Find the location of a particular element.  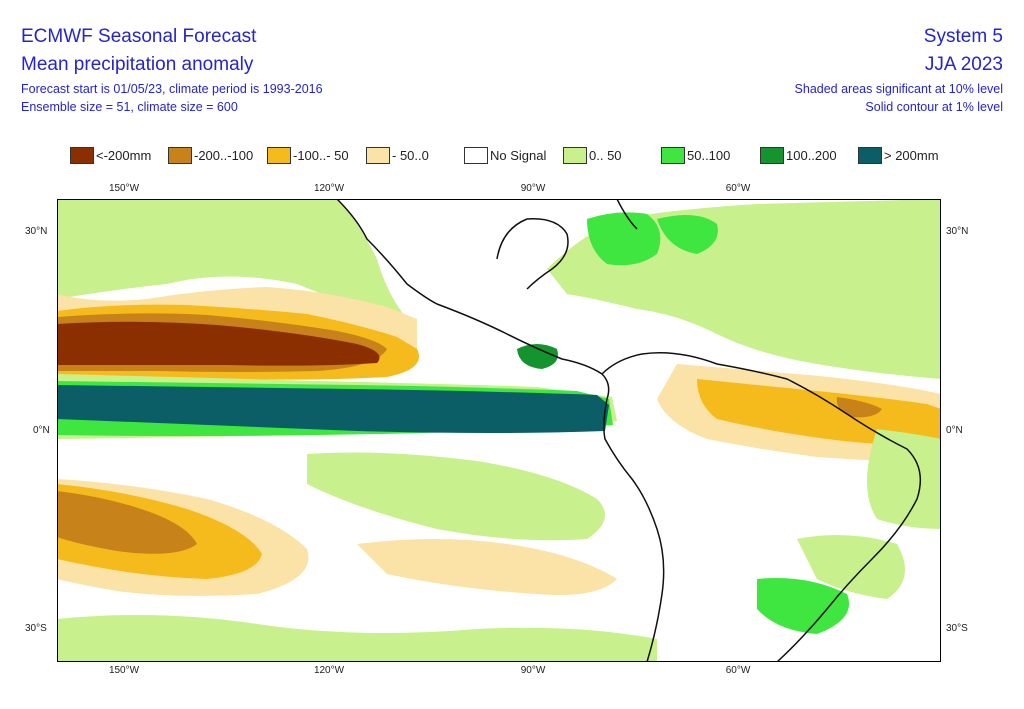

legend-label: 50..100 is located at coordinates (709, 155).